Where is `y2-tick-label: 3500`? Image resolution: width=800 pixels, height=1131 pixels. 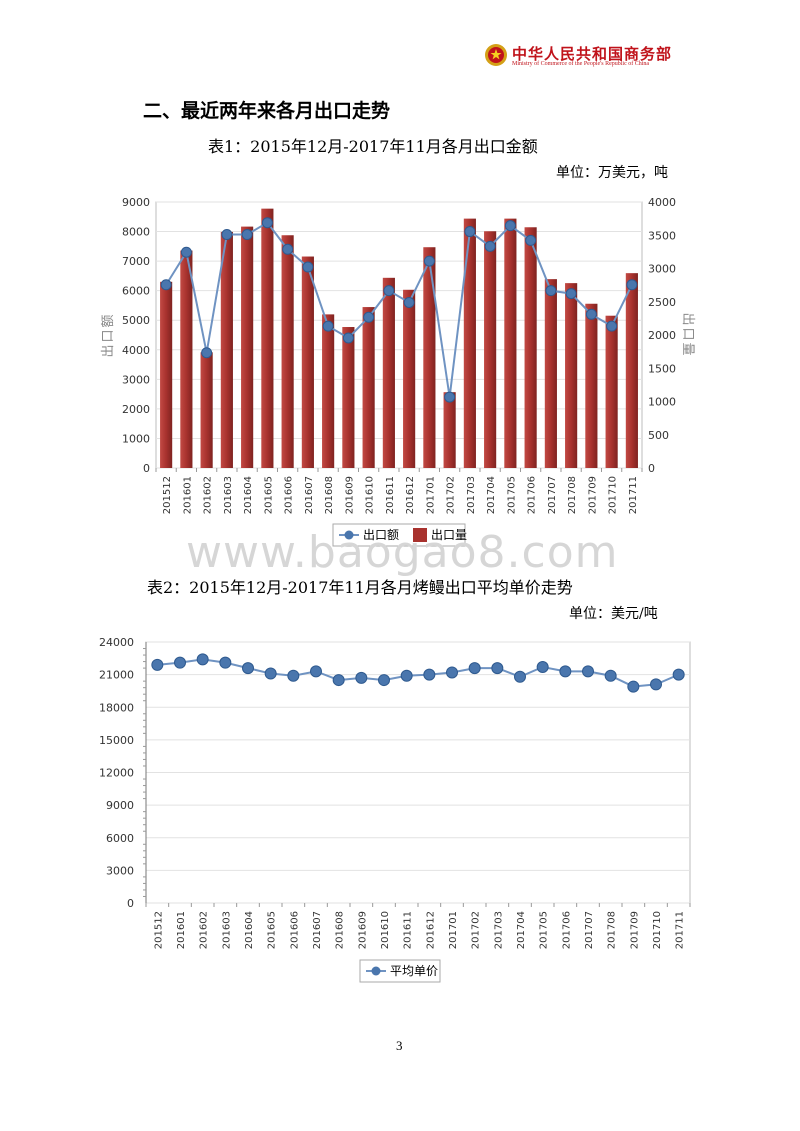
y2-tick-label: 3500 is located at coordinates (662, 235).